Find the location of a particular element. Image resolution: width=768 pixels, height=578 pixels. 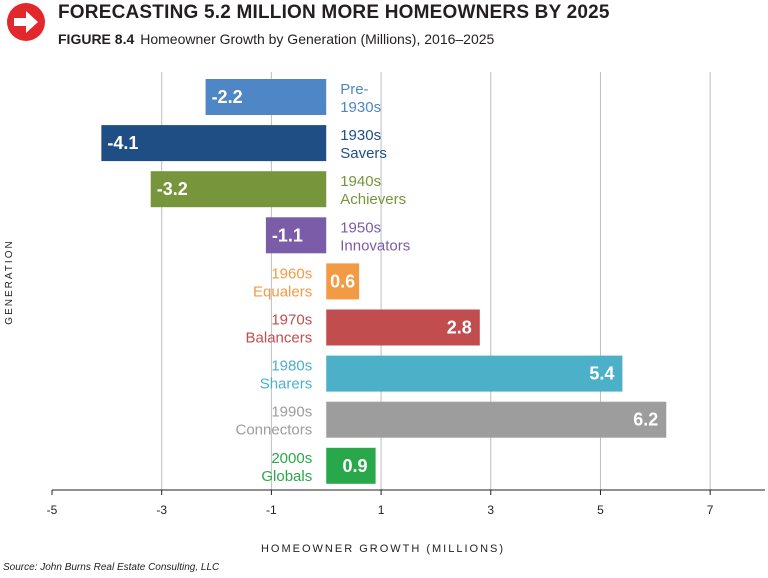

bar-value-label: -1.1 is located at coordinates (287, 235).